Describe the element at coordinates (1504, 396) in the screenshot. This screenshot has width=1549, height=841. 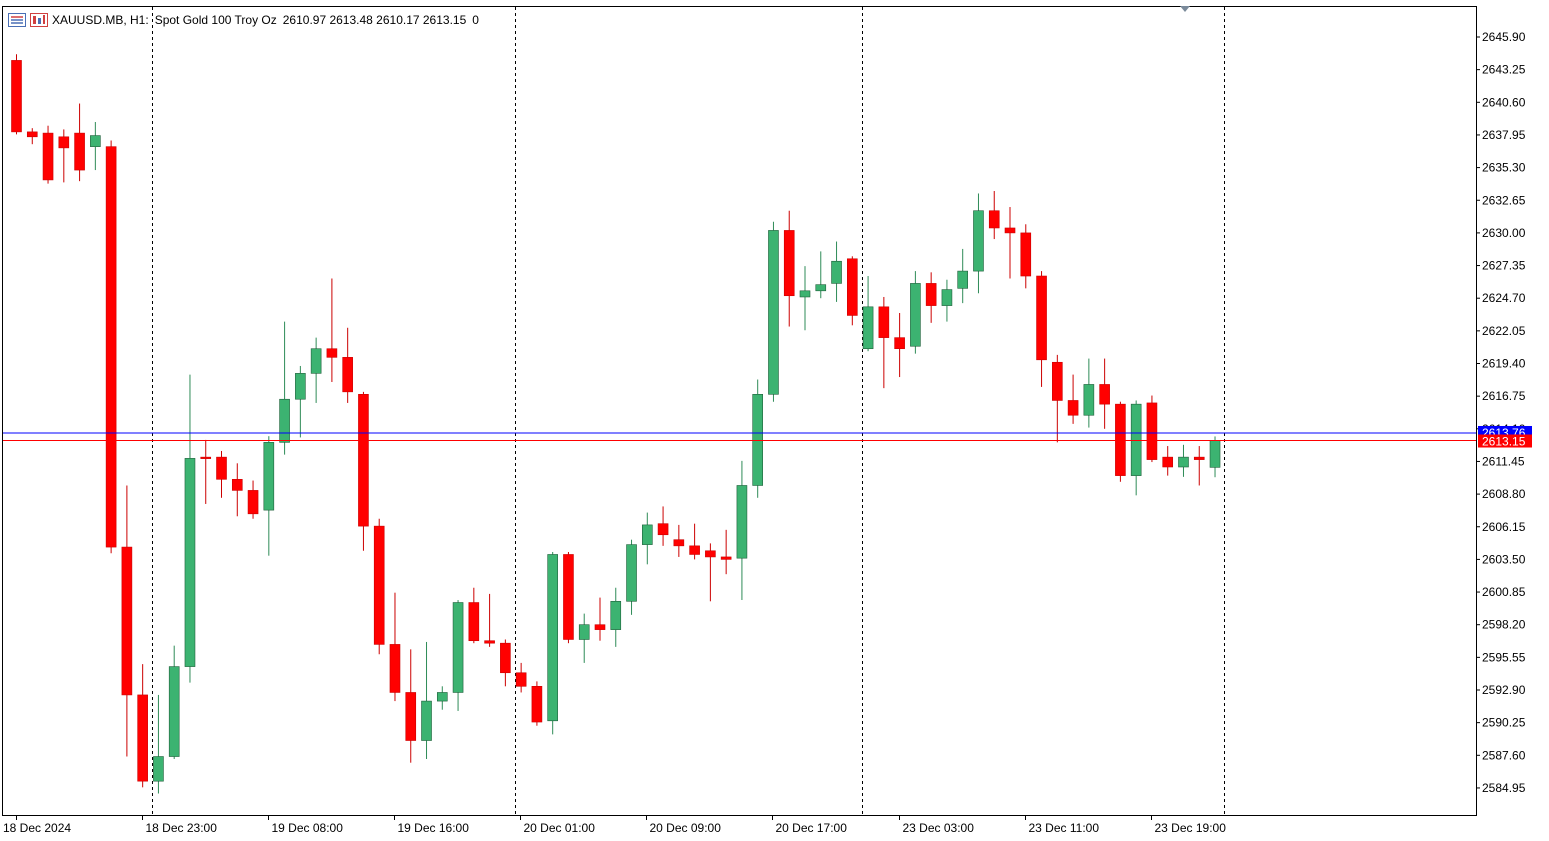
I see `y-tick-label: 2616.75` at that location.